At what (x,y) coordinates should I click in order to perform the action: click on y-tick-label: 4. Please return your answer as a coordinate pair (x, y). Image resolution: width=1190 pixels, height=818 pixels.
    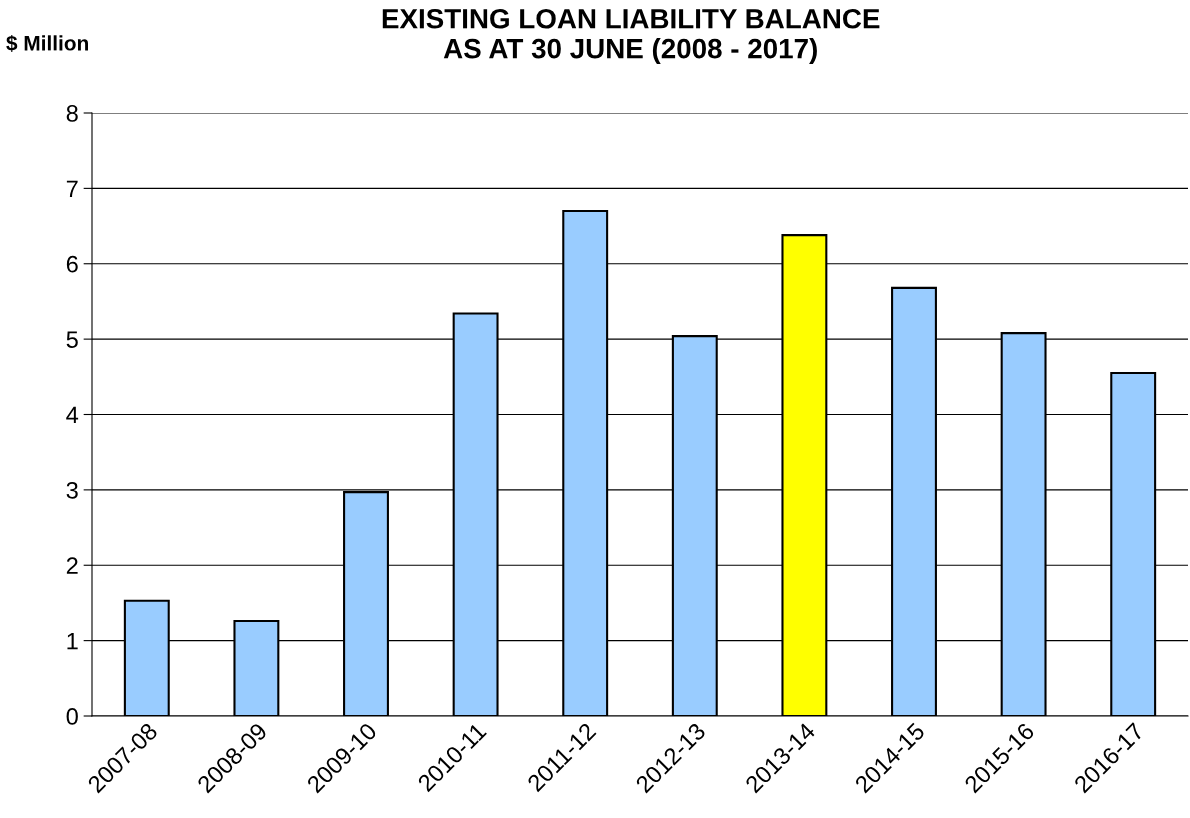
    Looking at the image, I should click on (72, 415).